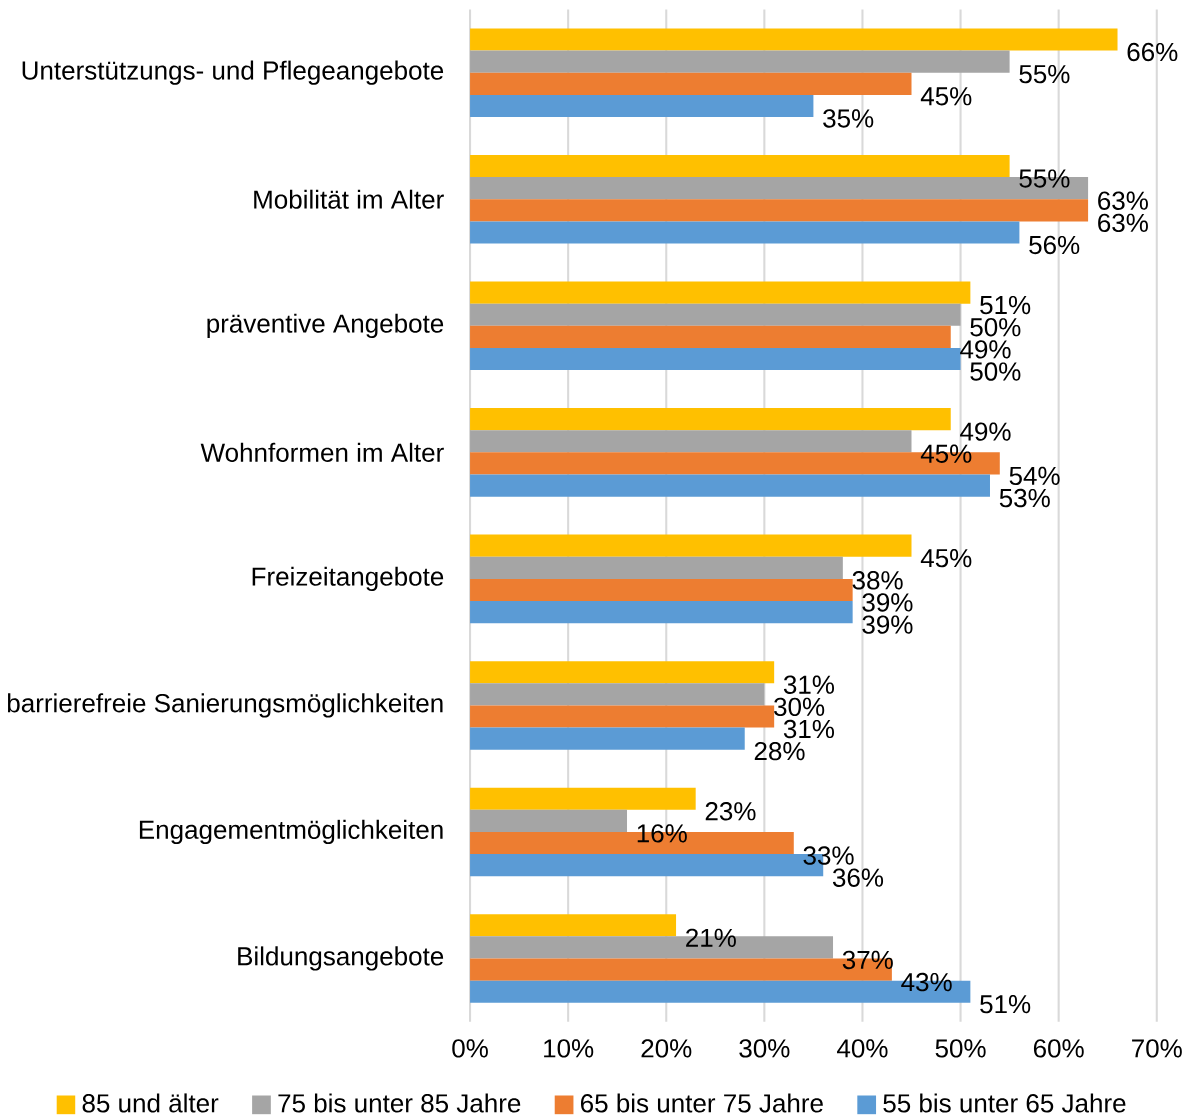 The width and height of the screenshot is (1184, 1115). I want to click on data-label: 54%, so click(1034, 476).